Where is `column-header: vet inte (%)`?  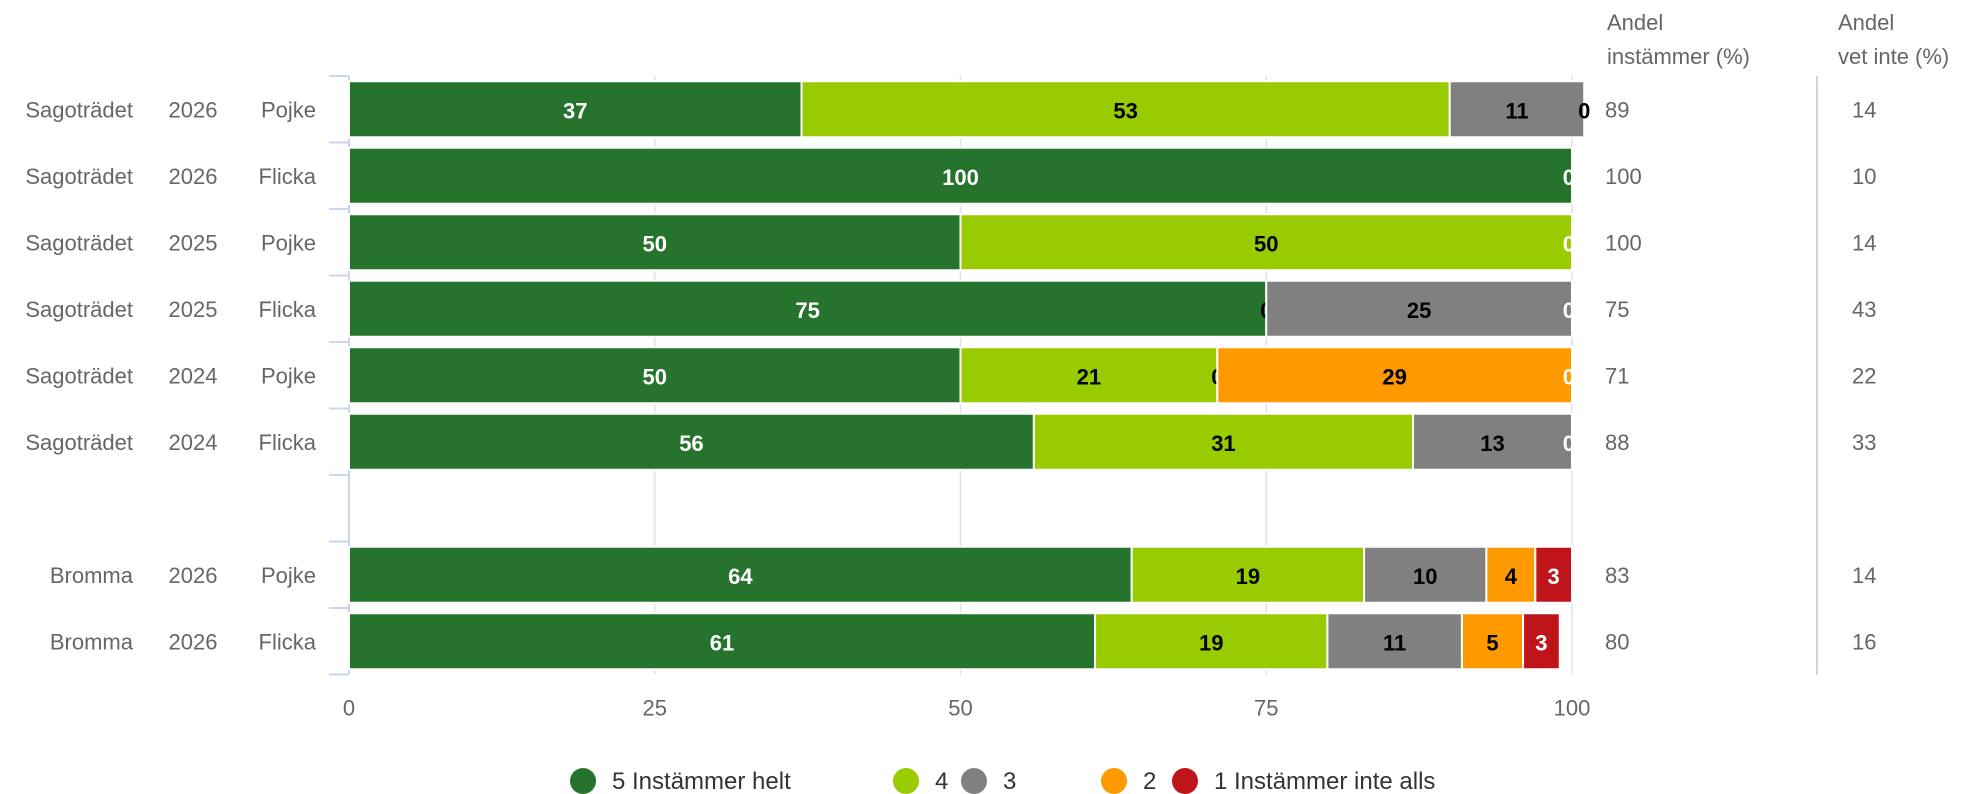 column-header: vet inte (%) is located at coordinates (1893, 56).